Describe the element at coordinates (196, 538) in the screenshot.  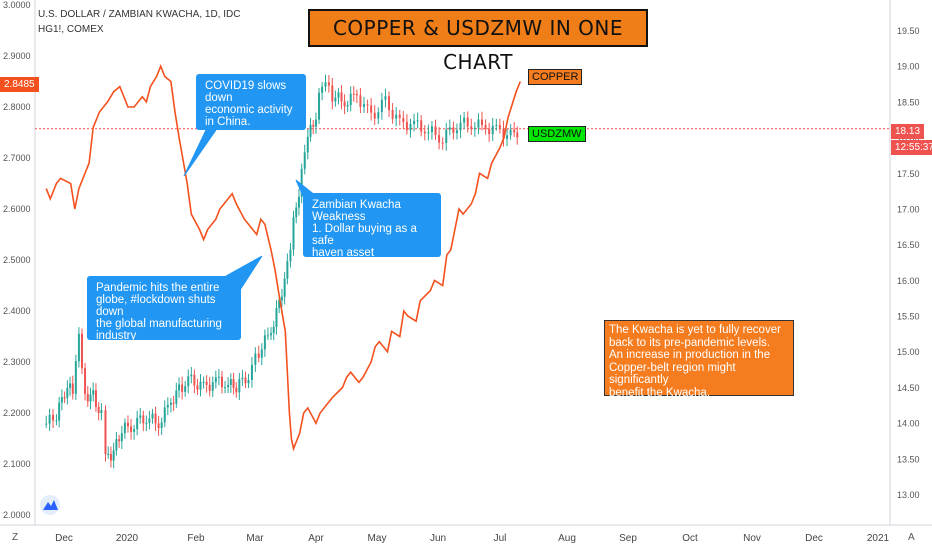
I see `x-tick-label: Feb` at that location.